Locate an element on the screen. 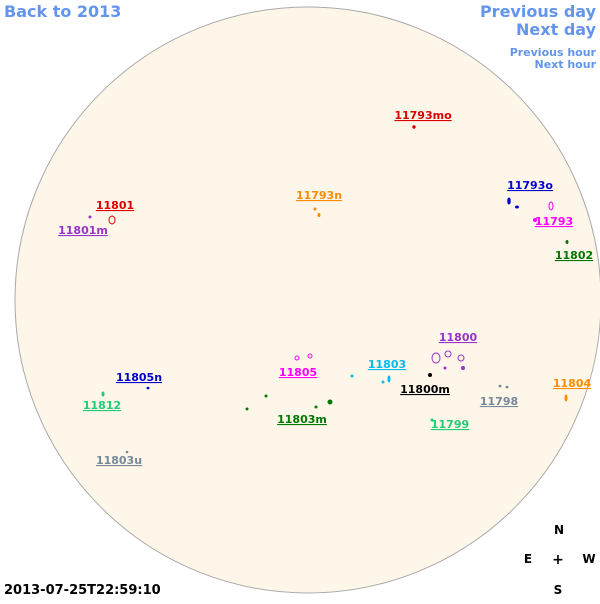 Image resolution: width=600 pixels, height=604 pixels. compass-w: W is located at coordinates (588, 559).